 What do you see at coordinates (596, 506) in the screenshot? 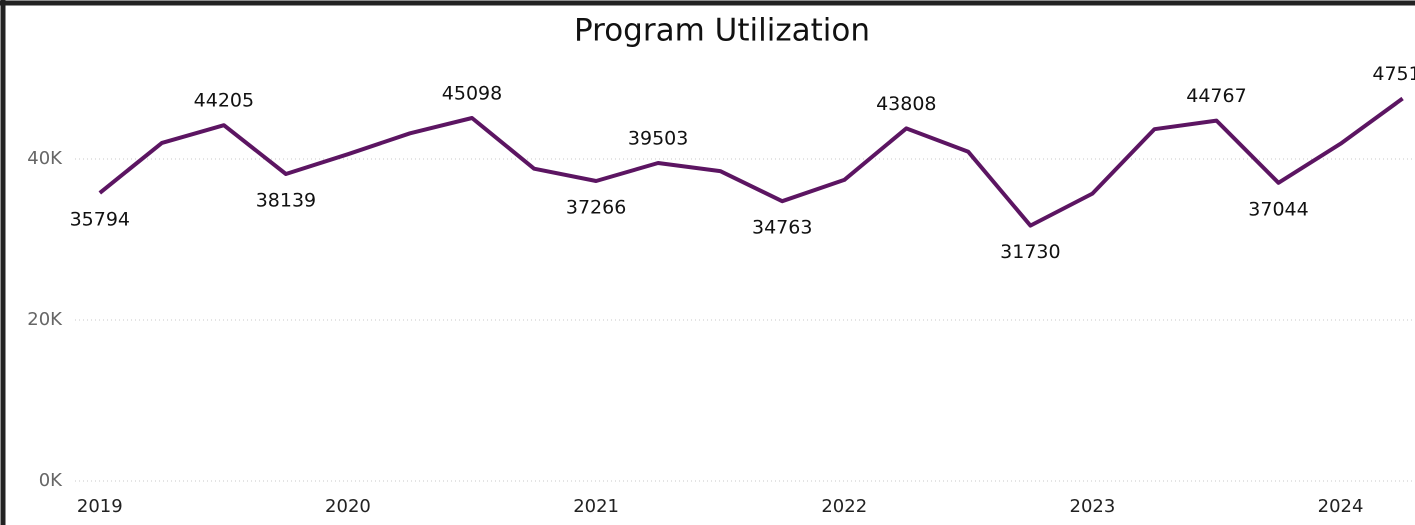
I see `x-tick-label: 2021` at bounding box center [596, 506].